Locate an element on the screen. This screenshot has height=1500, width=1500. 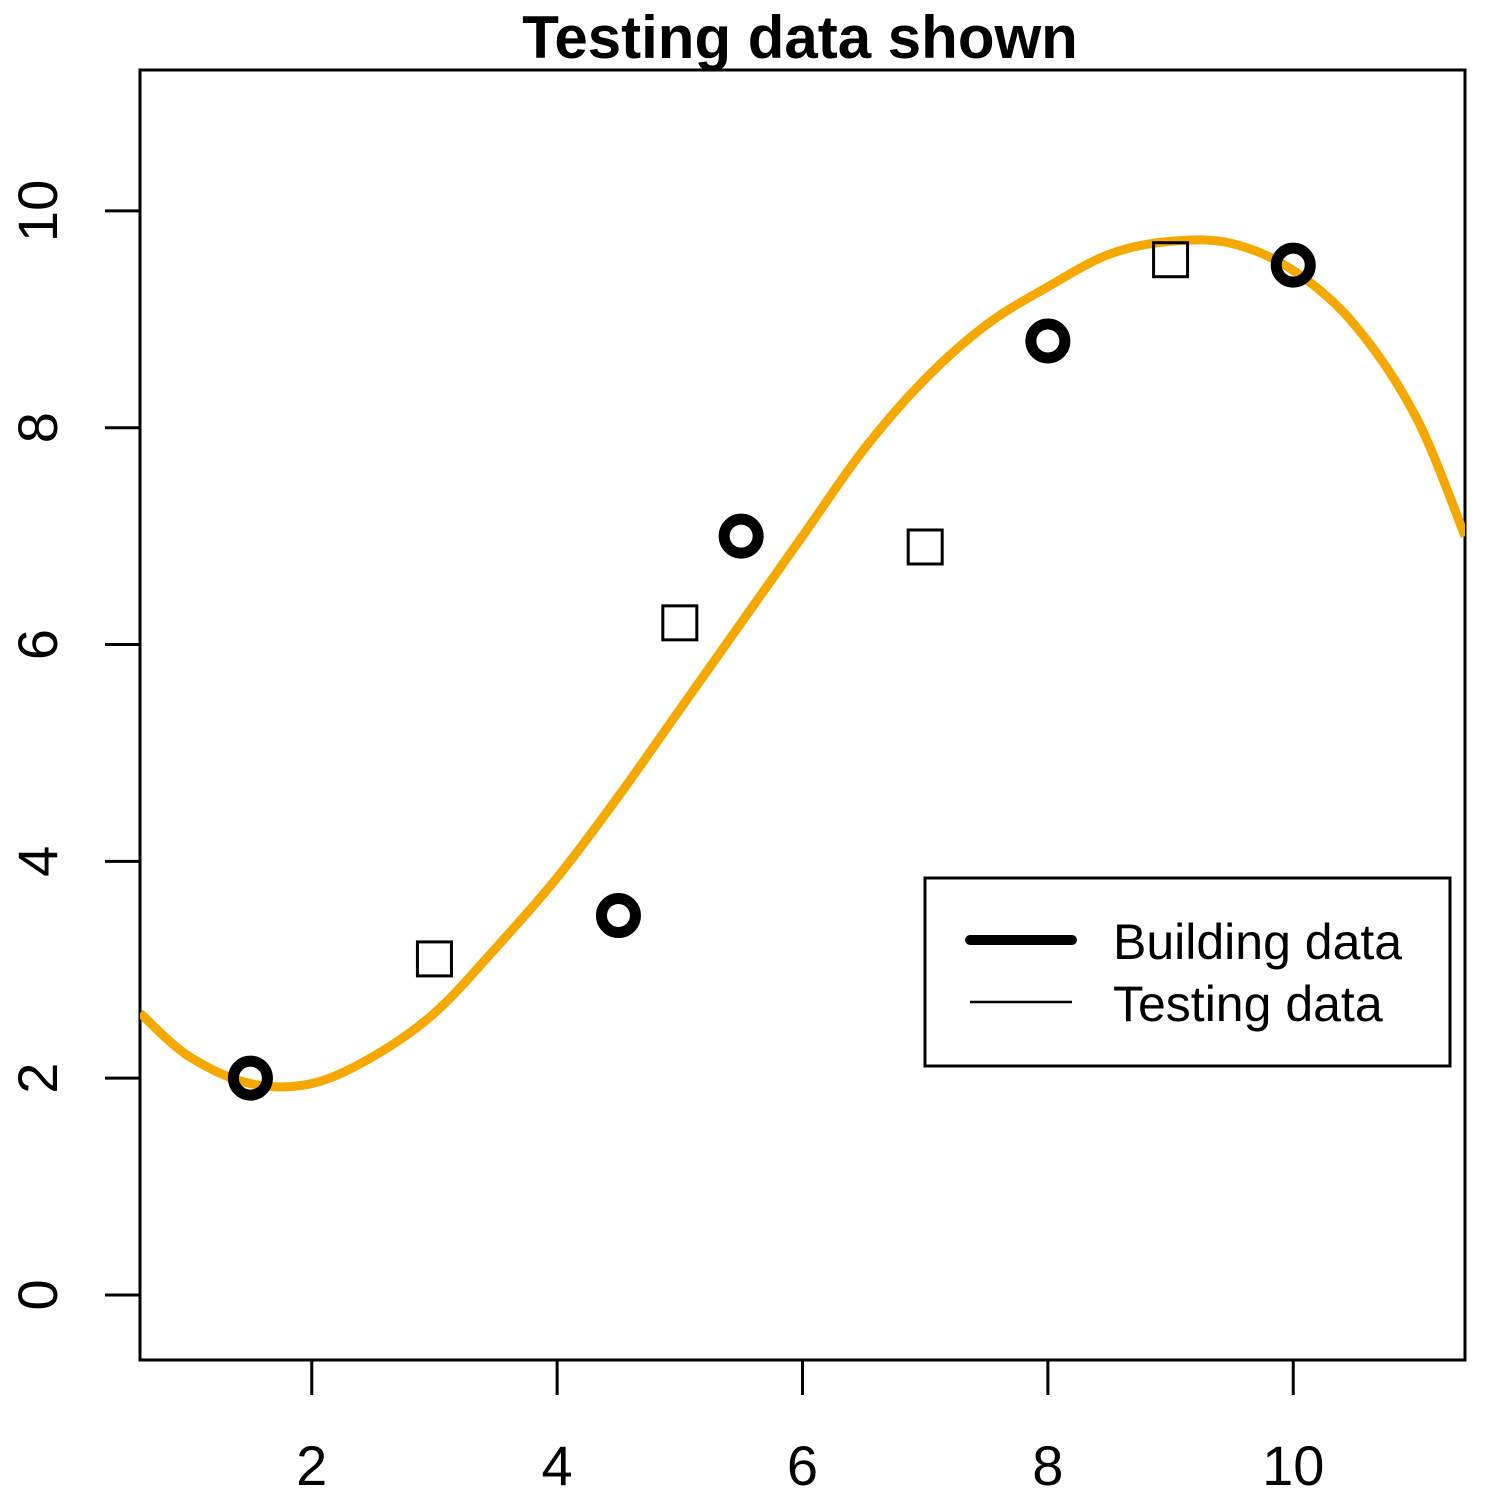
y-tick-label: 10 is located at coordinates (37, 211).